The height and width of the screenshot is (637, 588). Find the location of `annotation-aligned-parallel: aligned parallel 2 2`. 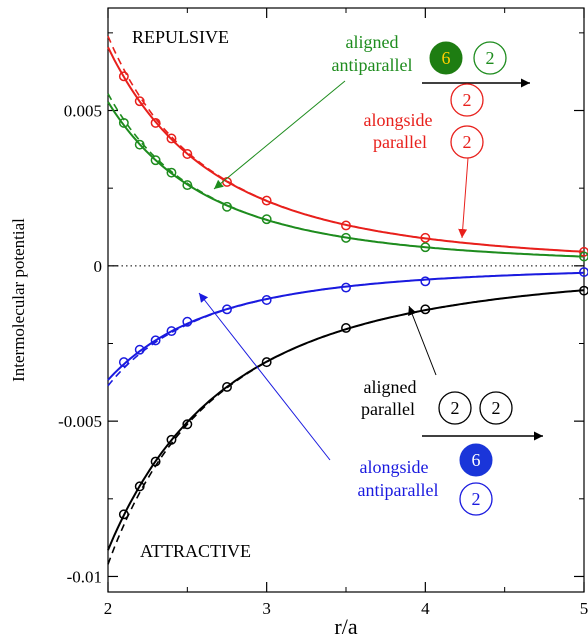

annotation-aligned-parallel: aligned parallel 2 2 is located at coordinates (452, 373).